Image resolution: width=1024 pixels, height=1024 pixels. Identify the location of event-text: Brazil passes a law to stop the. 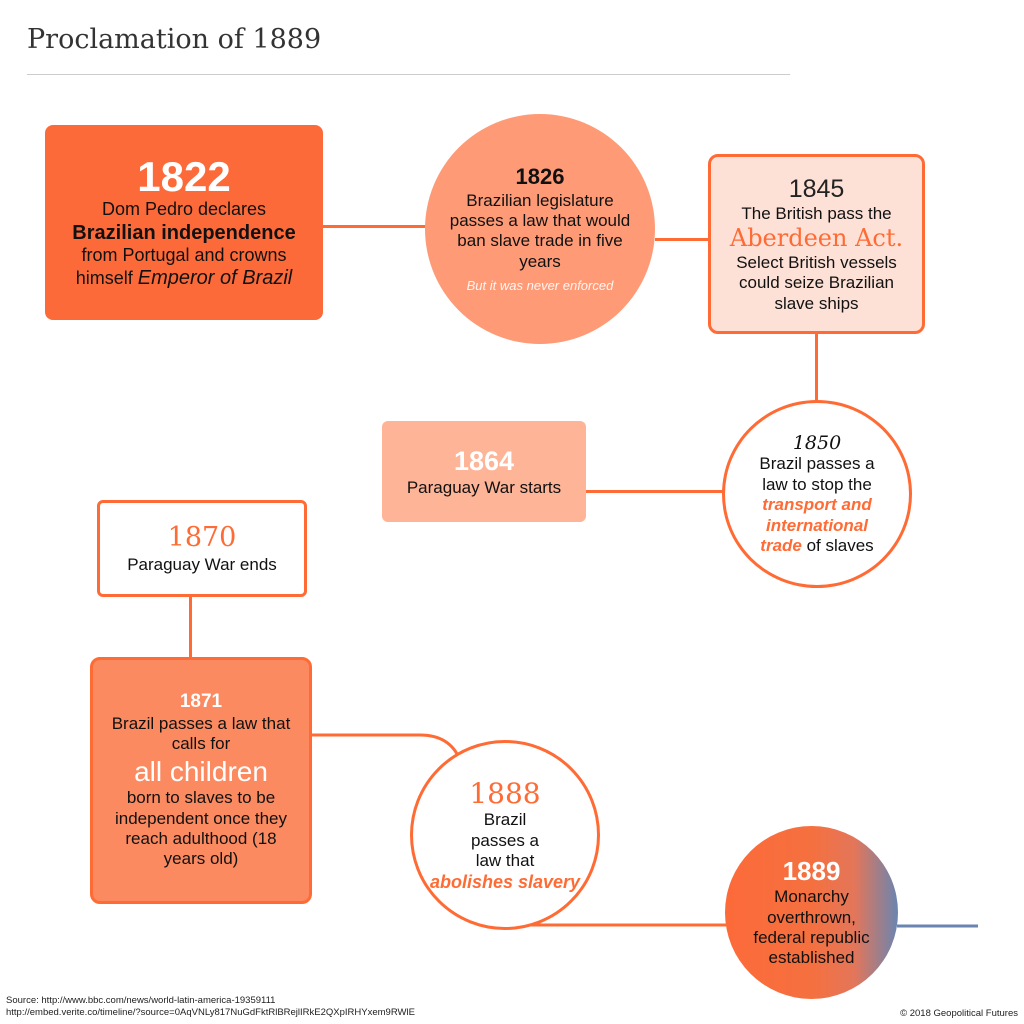
(817, 474).